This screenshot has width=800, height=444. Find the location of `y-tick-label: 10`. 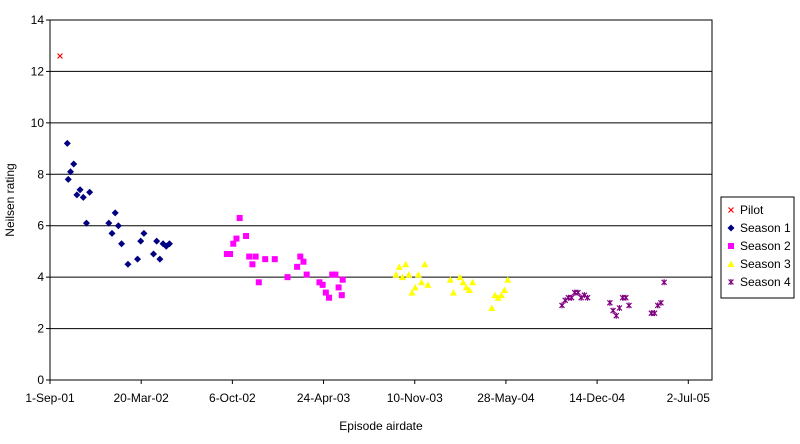

y-tick-label: 10 is located at coordinates (38, 123).